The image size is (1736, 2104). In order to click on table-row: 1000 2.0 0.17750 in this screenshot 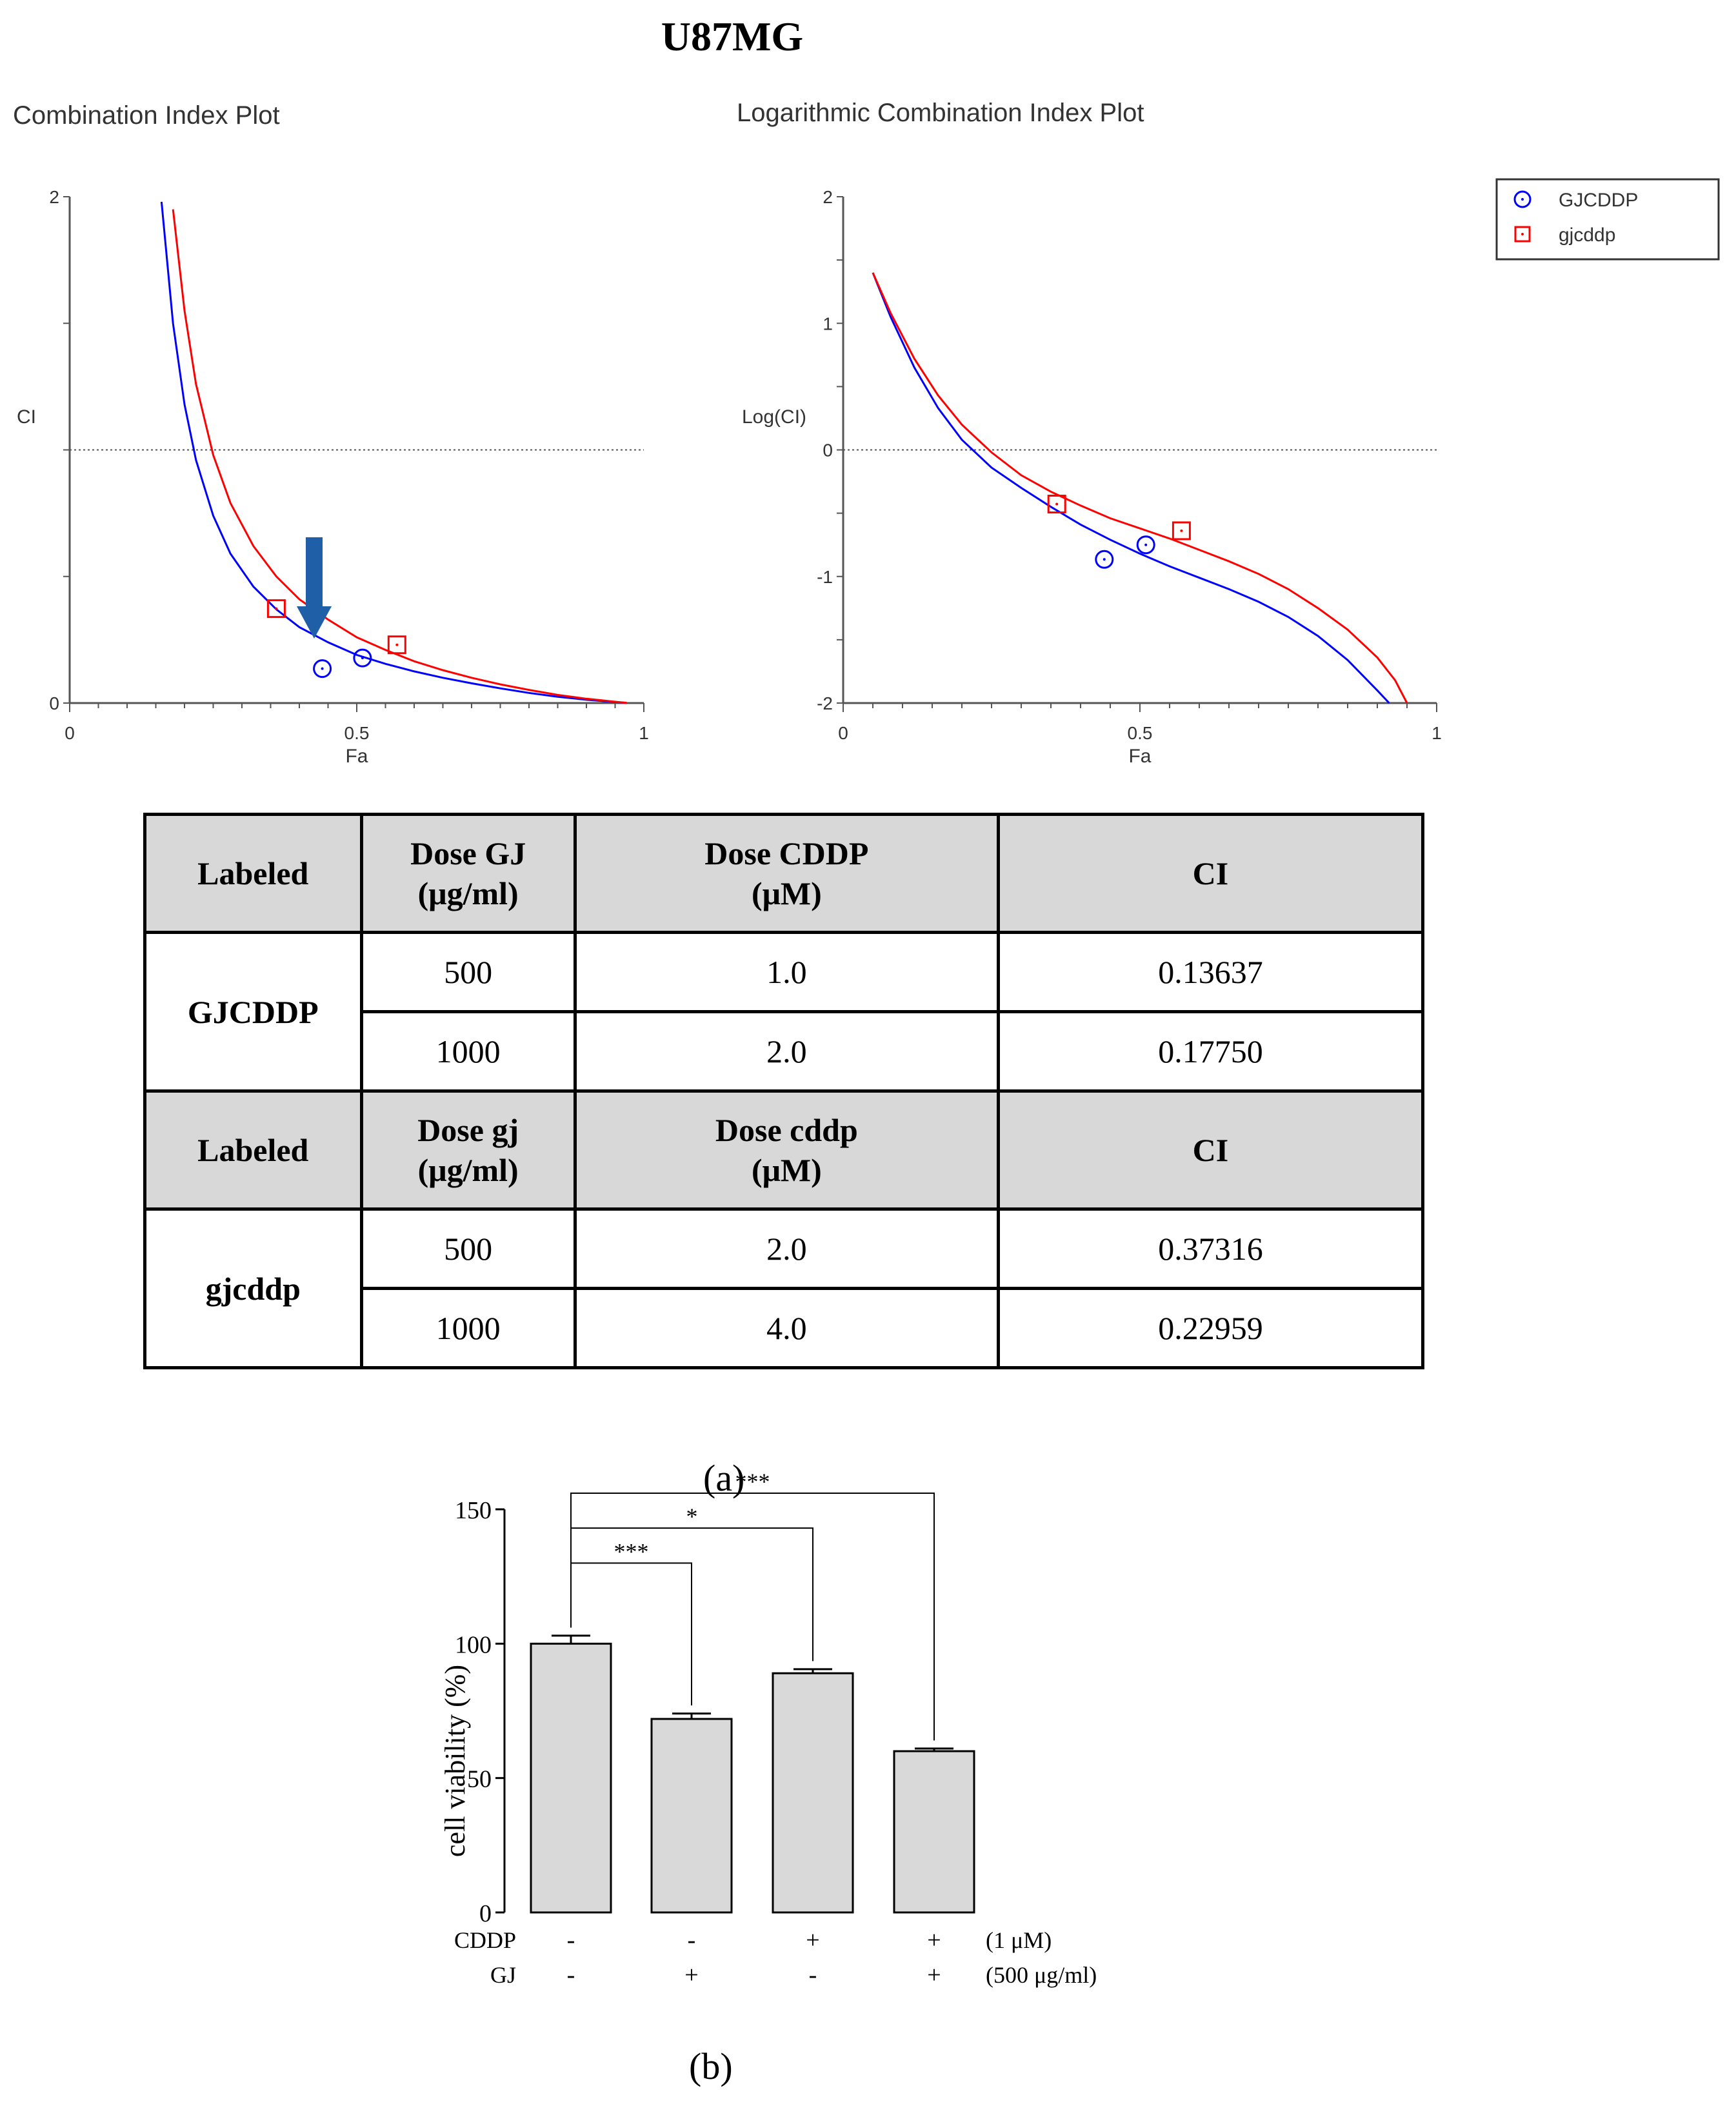, I will do `click(785, 1051)`.